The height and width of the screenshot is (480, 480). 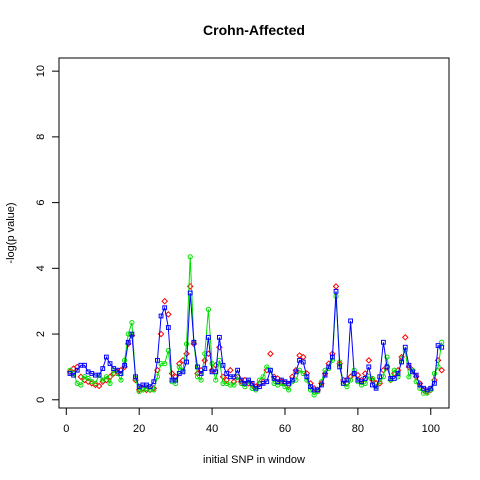 I want to click on x-tick-label: 20, so click(x=139, y=429).